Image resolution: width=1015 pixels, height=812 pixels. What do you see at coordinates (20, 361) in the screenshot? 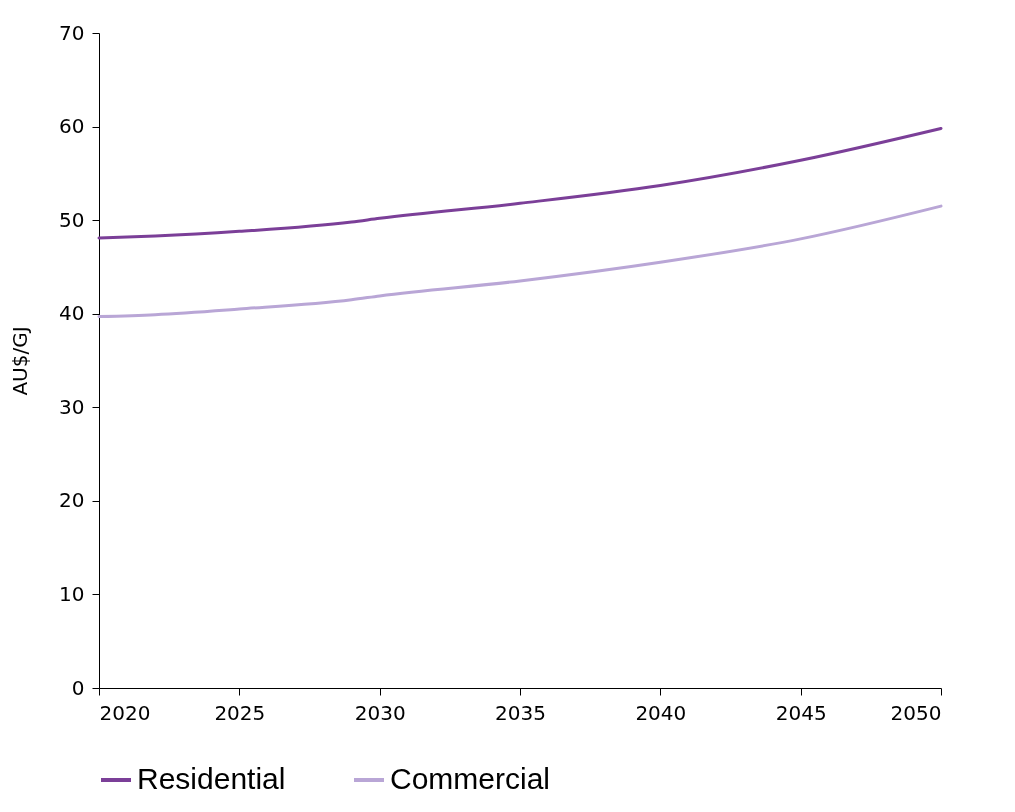
I see `y-axis-title: AU$/GJ` at bounding box center [20, 361].